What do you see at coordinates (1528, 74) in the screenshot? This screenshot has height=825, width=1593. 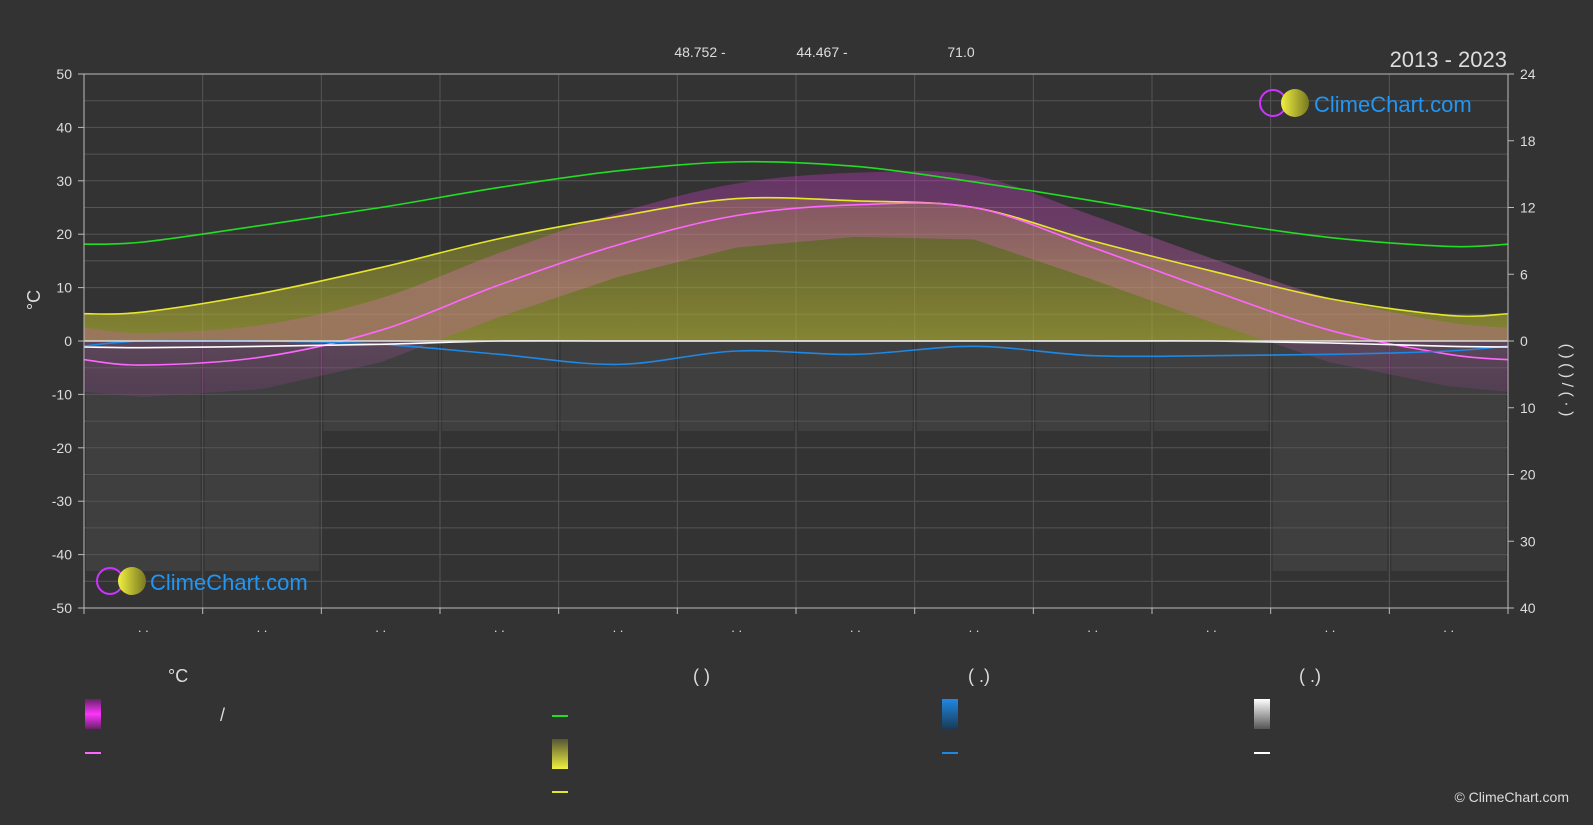 I see `right-tick-label-hours: 24` at bounding box center [1528, 74].